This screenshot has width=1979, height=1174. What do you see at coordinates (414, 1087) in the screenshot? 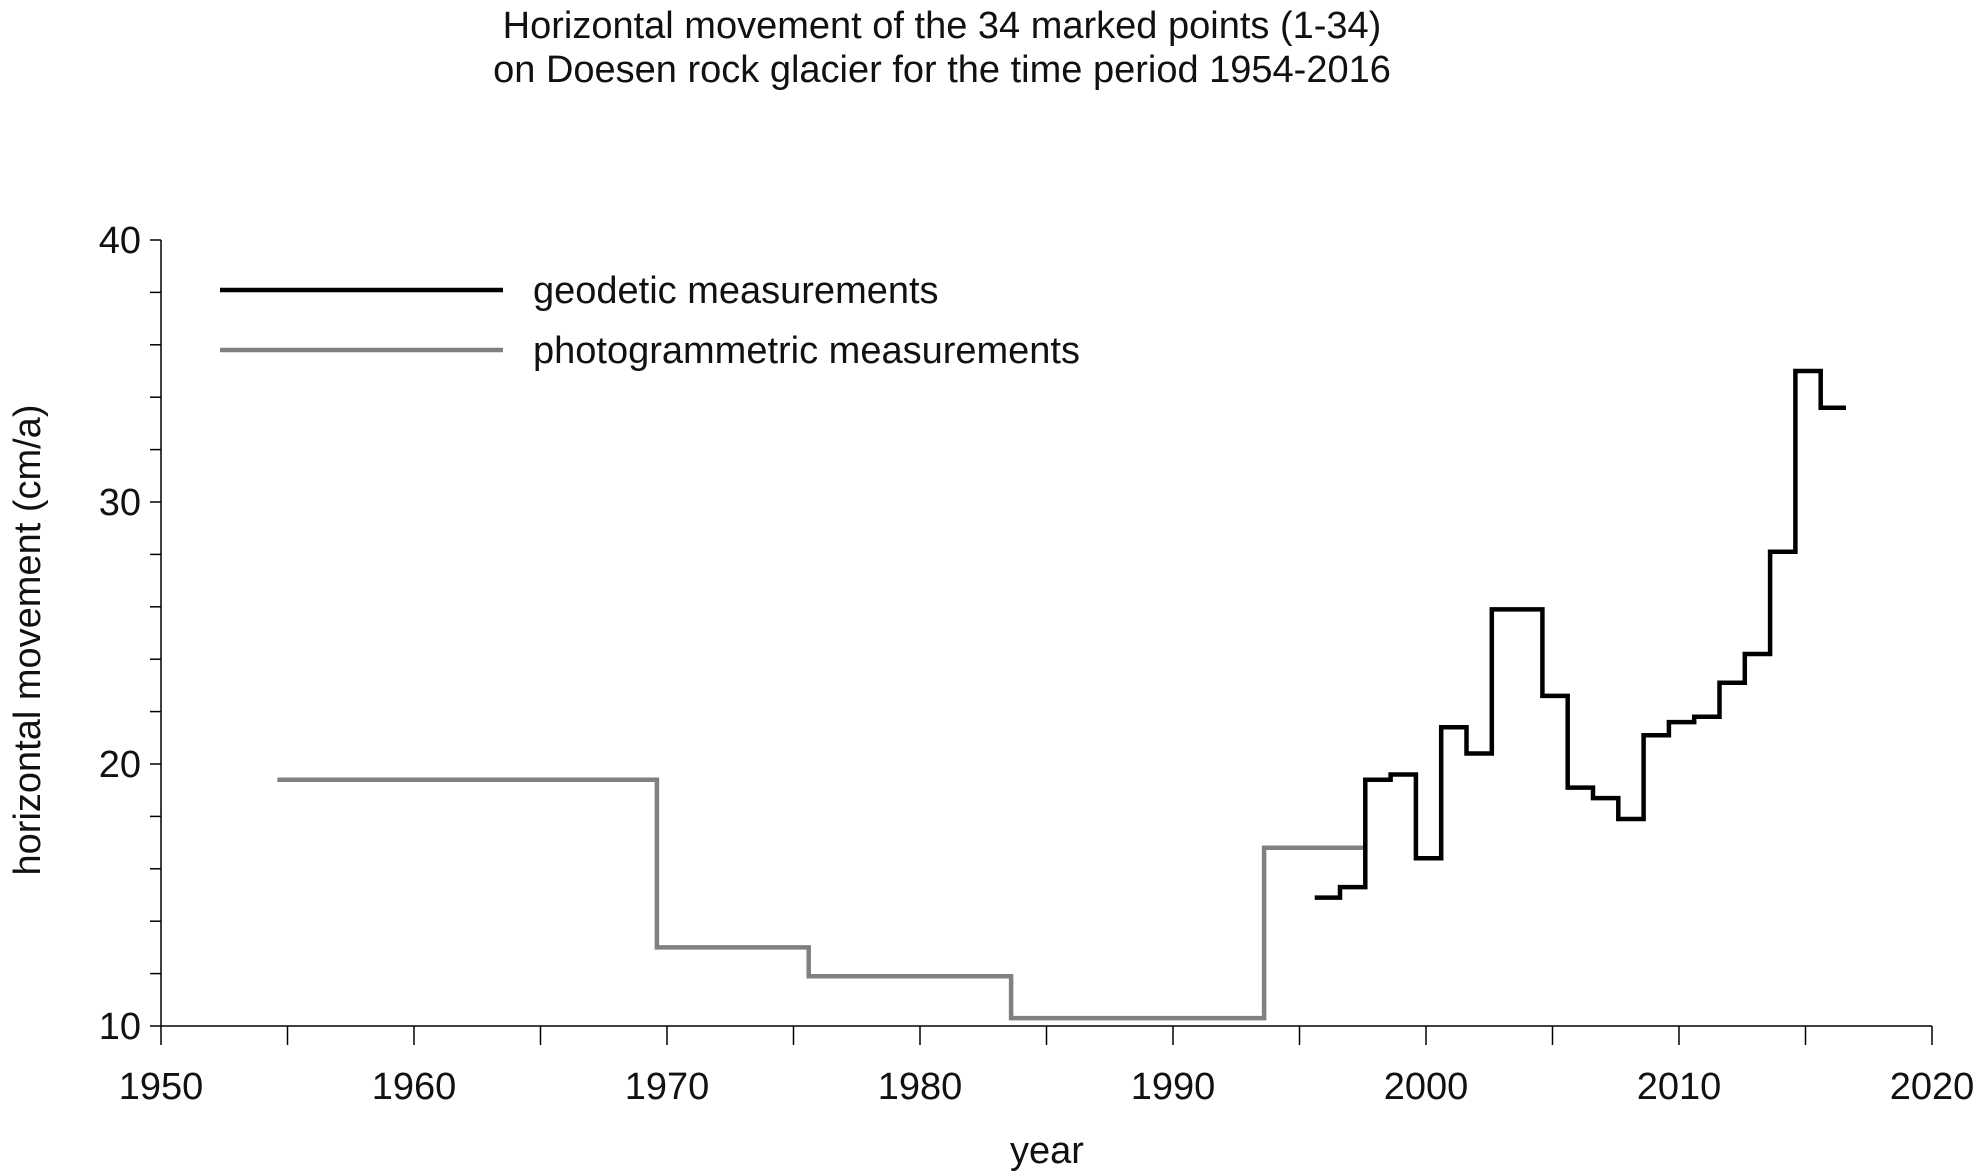
I see `x-tick-label: 1960` at bounding box center [414, 1087].